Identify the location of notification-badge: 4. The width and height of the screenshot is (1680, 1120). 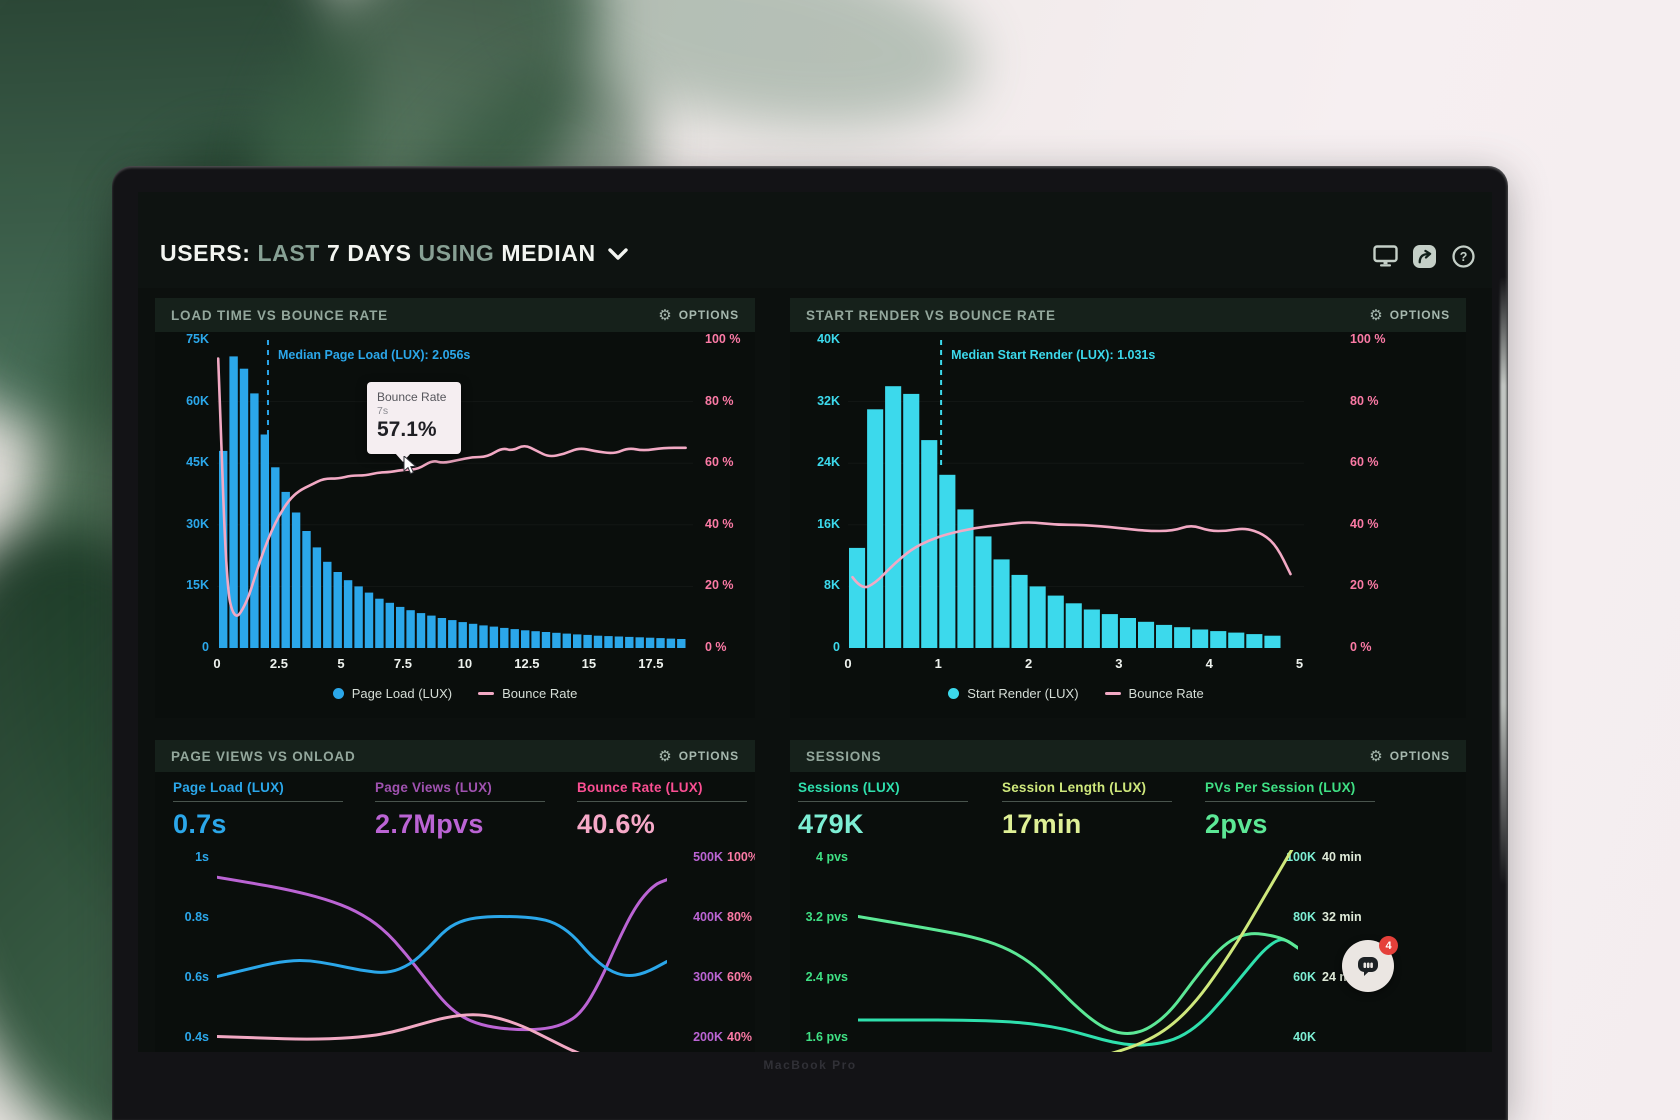
(1388, 945).